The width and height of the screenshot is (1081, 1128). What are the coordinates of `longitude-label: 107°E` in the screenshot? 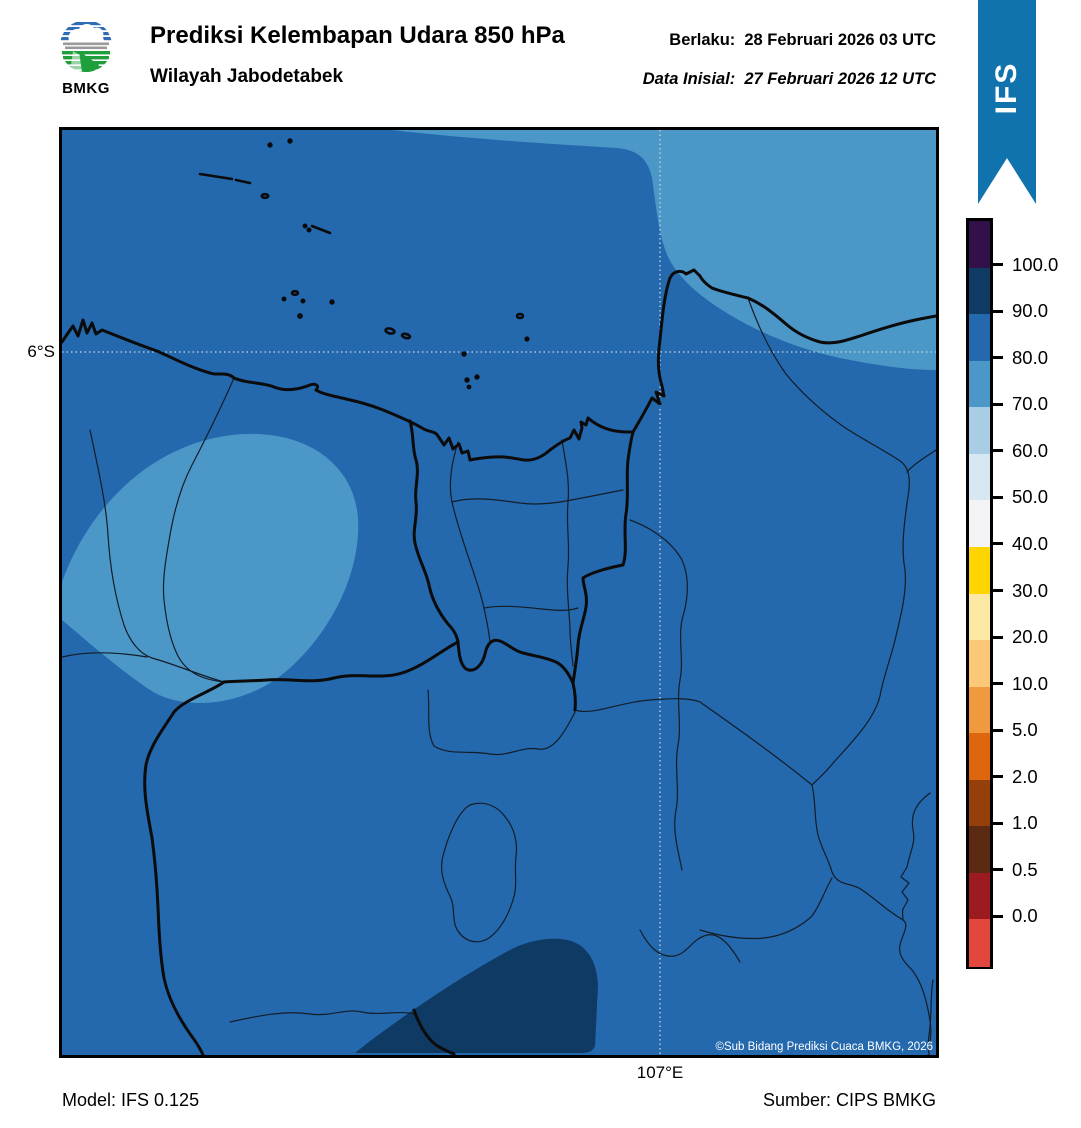 It's located at (660, 1072).